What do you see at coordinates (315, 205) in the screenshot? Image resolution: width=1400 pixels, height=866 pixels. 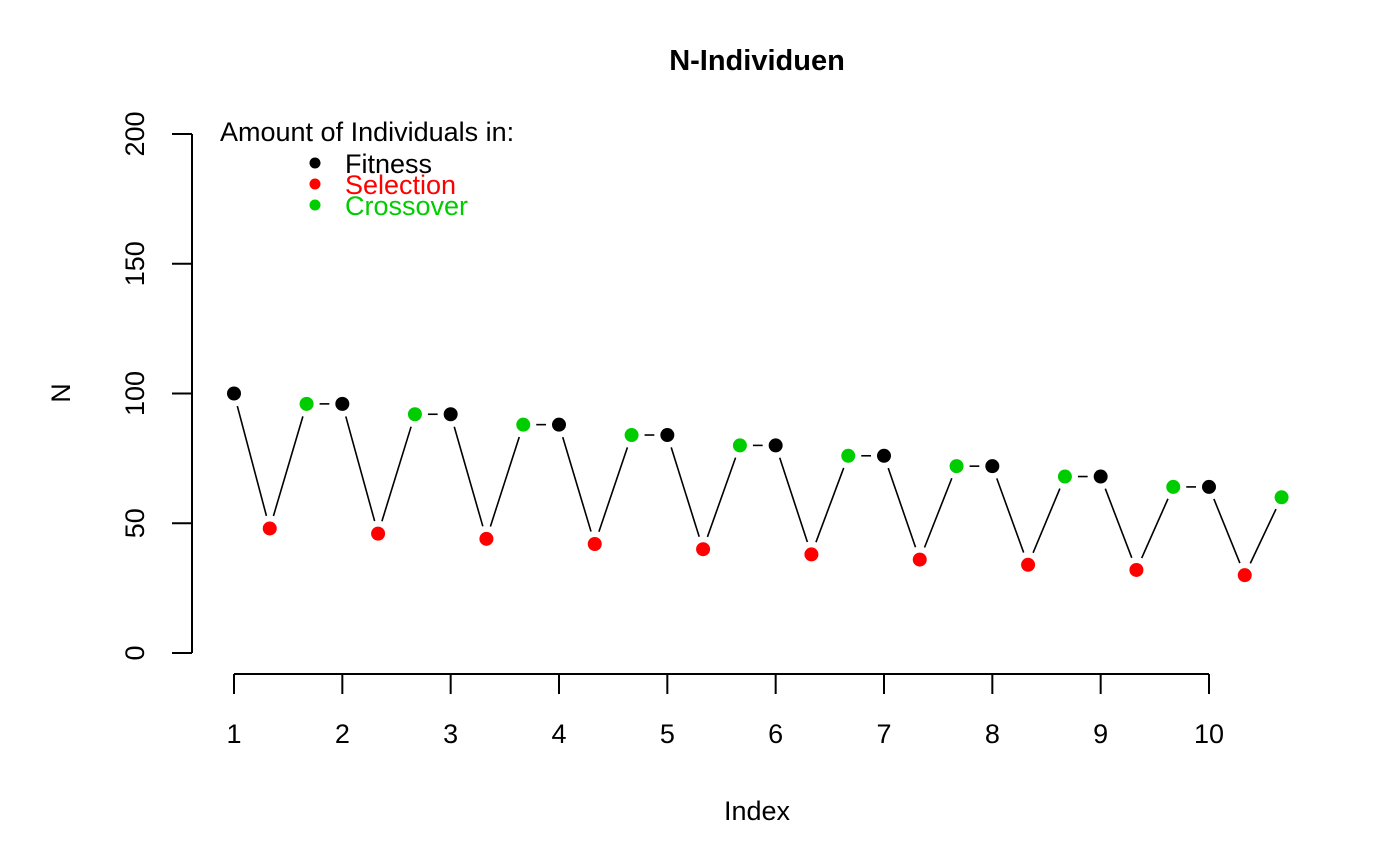 I see `crossover-legend-marker` at bounding box center [315, 205].